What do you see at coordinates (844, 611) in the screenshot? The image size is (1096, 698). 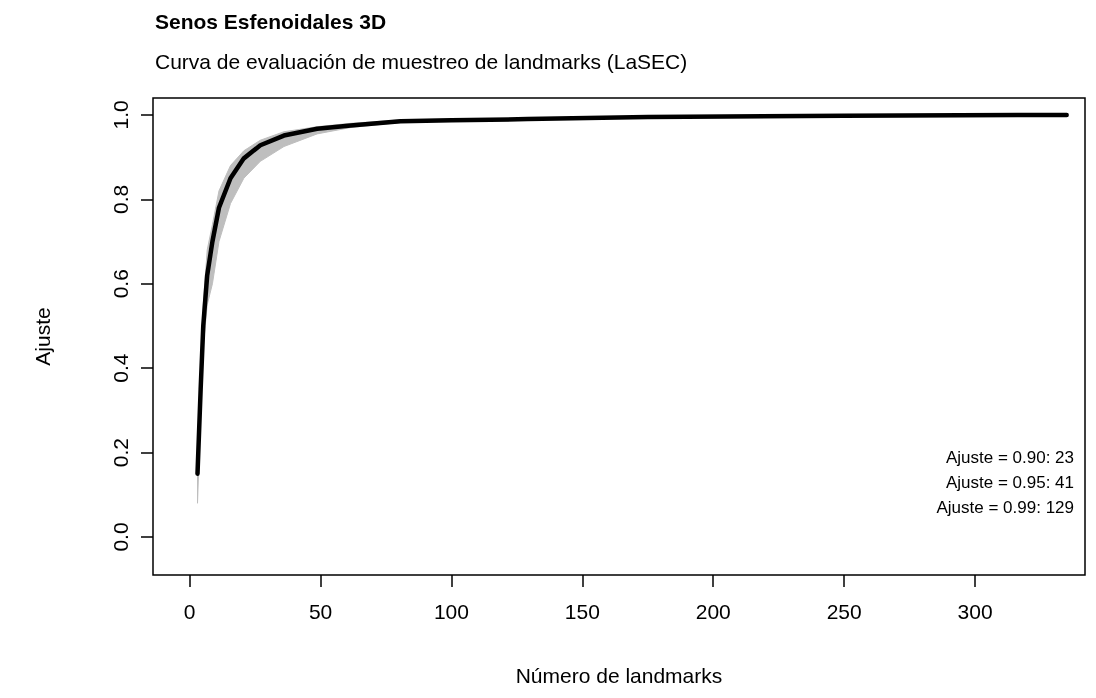 I see `x-tick-label: 250` at bounding box center [844, 611].